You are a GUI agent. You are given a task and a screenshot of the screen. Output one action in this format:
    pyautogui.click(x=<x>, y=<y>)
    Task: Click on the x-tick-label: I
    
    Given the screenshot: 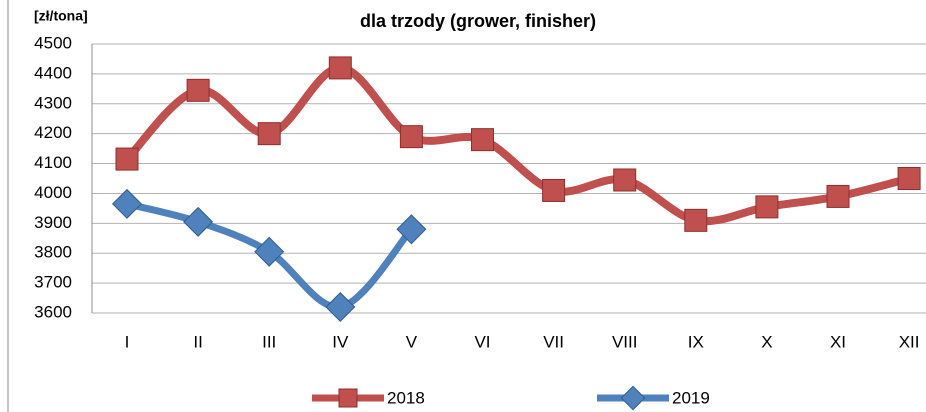 What is the action you would take?
    pyautogui.click(x=127, y=341)
    